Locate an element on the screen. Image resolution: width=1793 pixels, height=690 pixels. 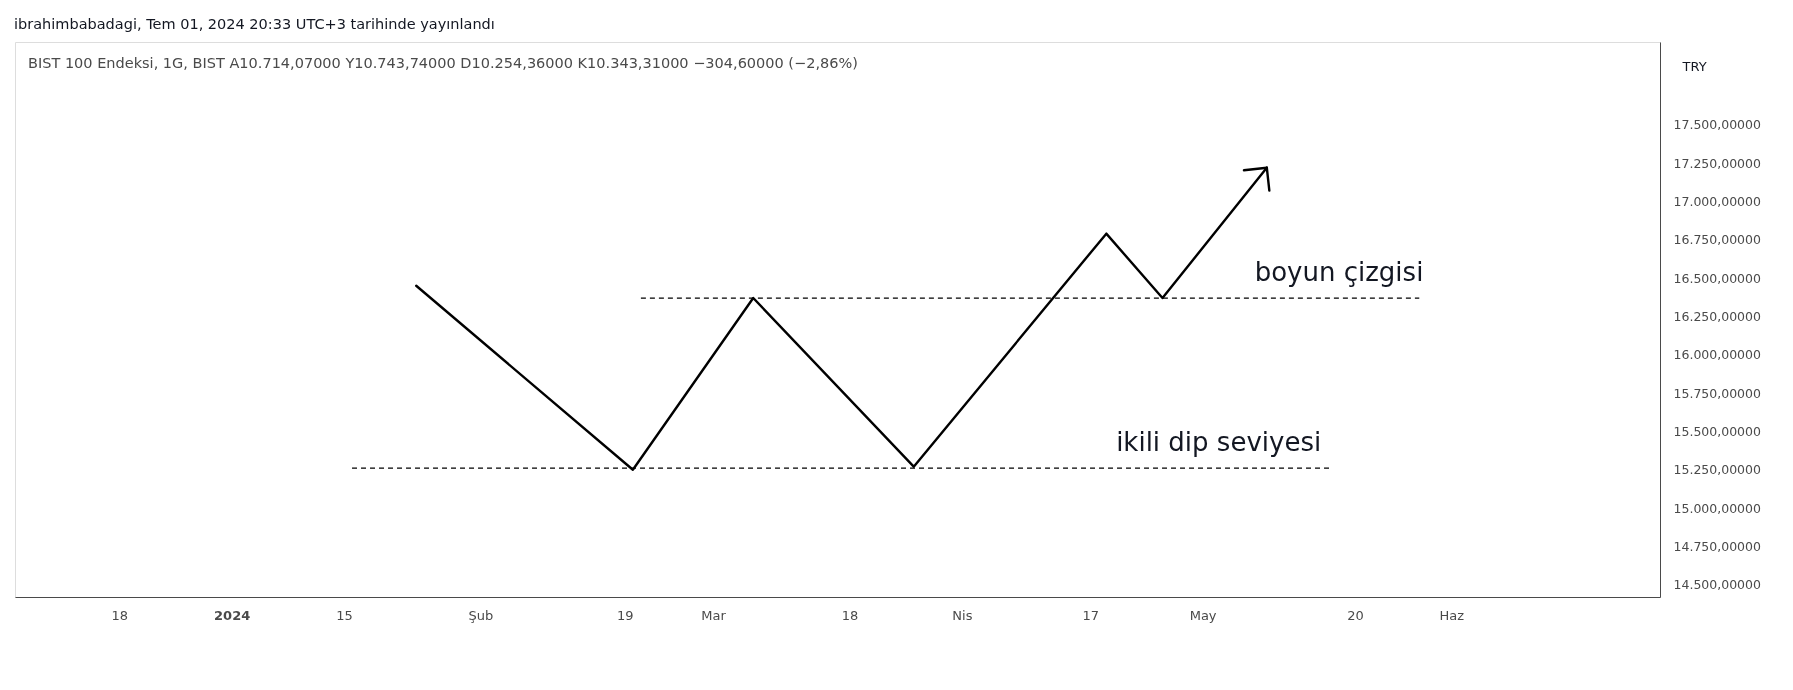
y-tick-label: 17.500,00000 is located at coordinates (1717, 125).